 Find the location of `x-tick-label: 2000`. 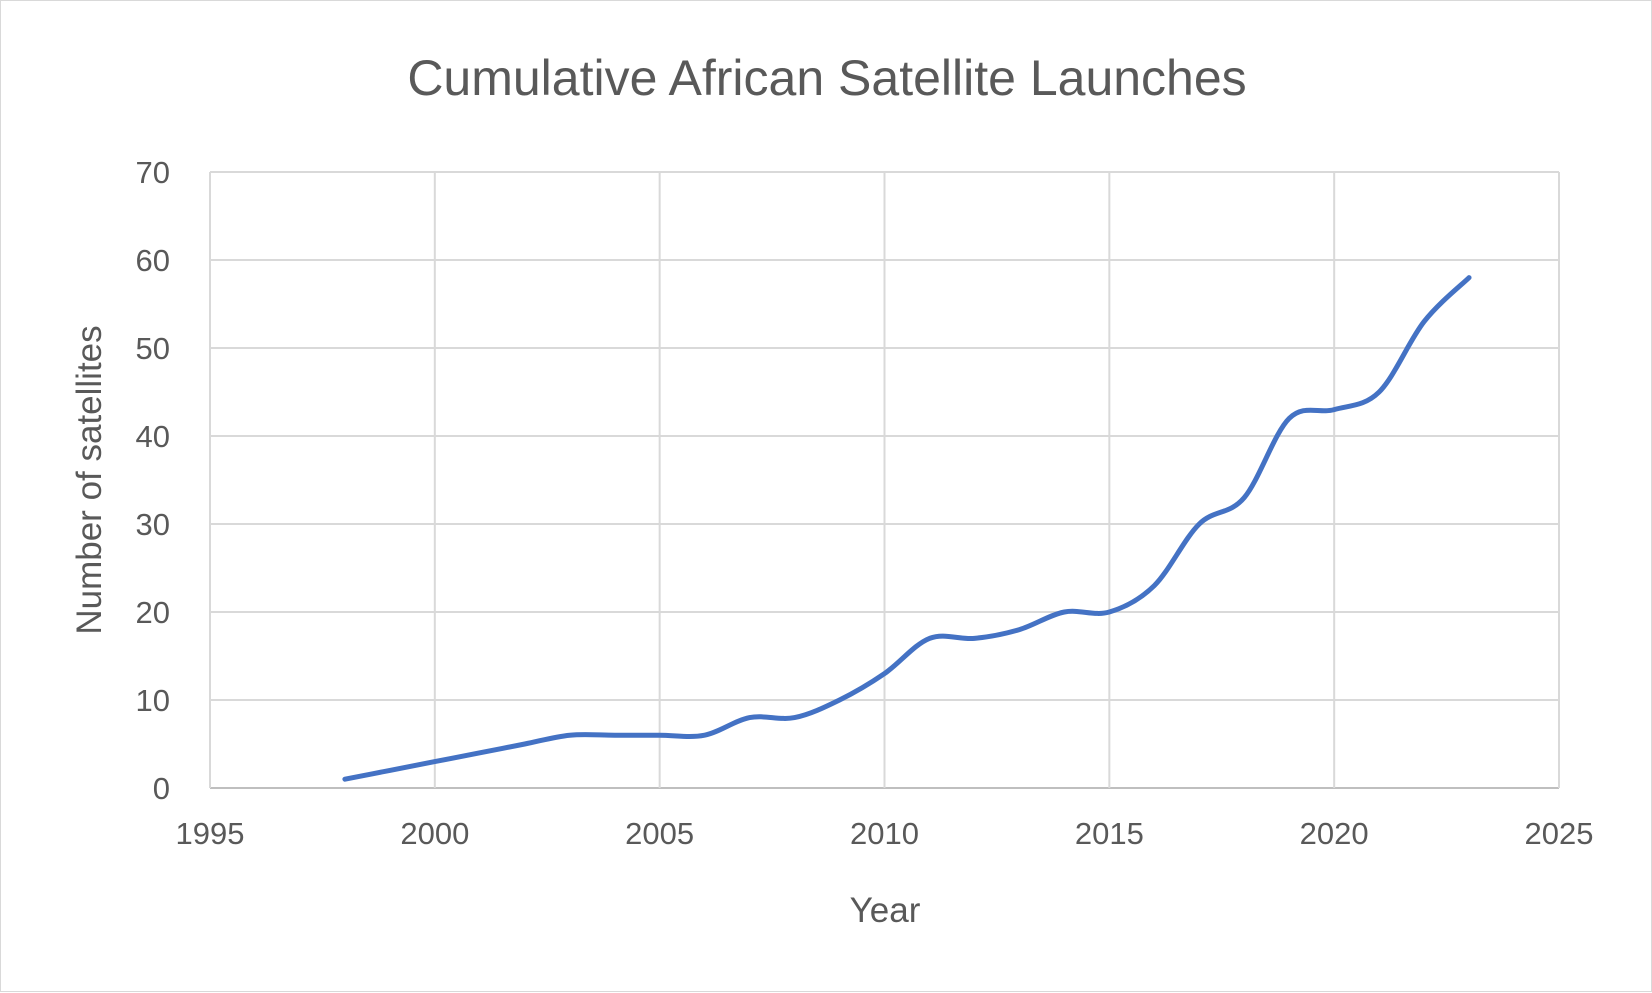

x-tick-label: 2000 is located at coordinates (434, 833).